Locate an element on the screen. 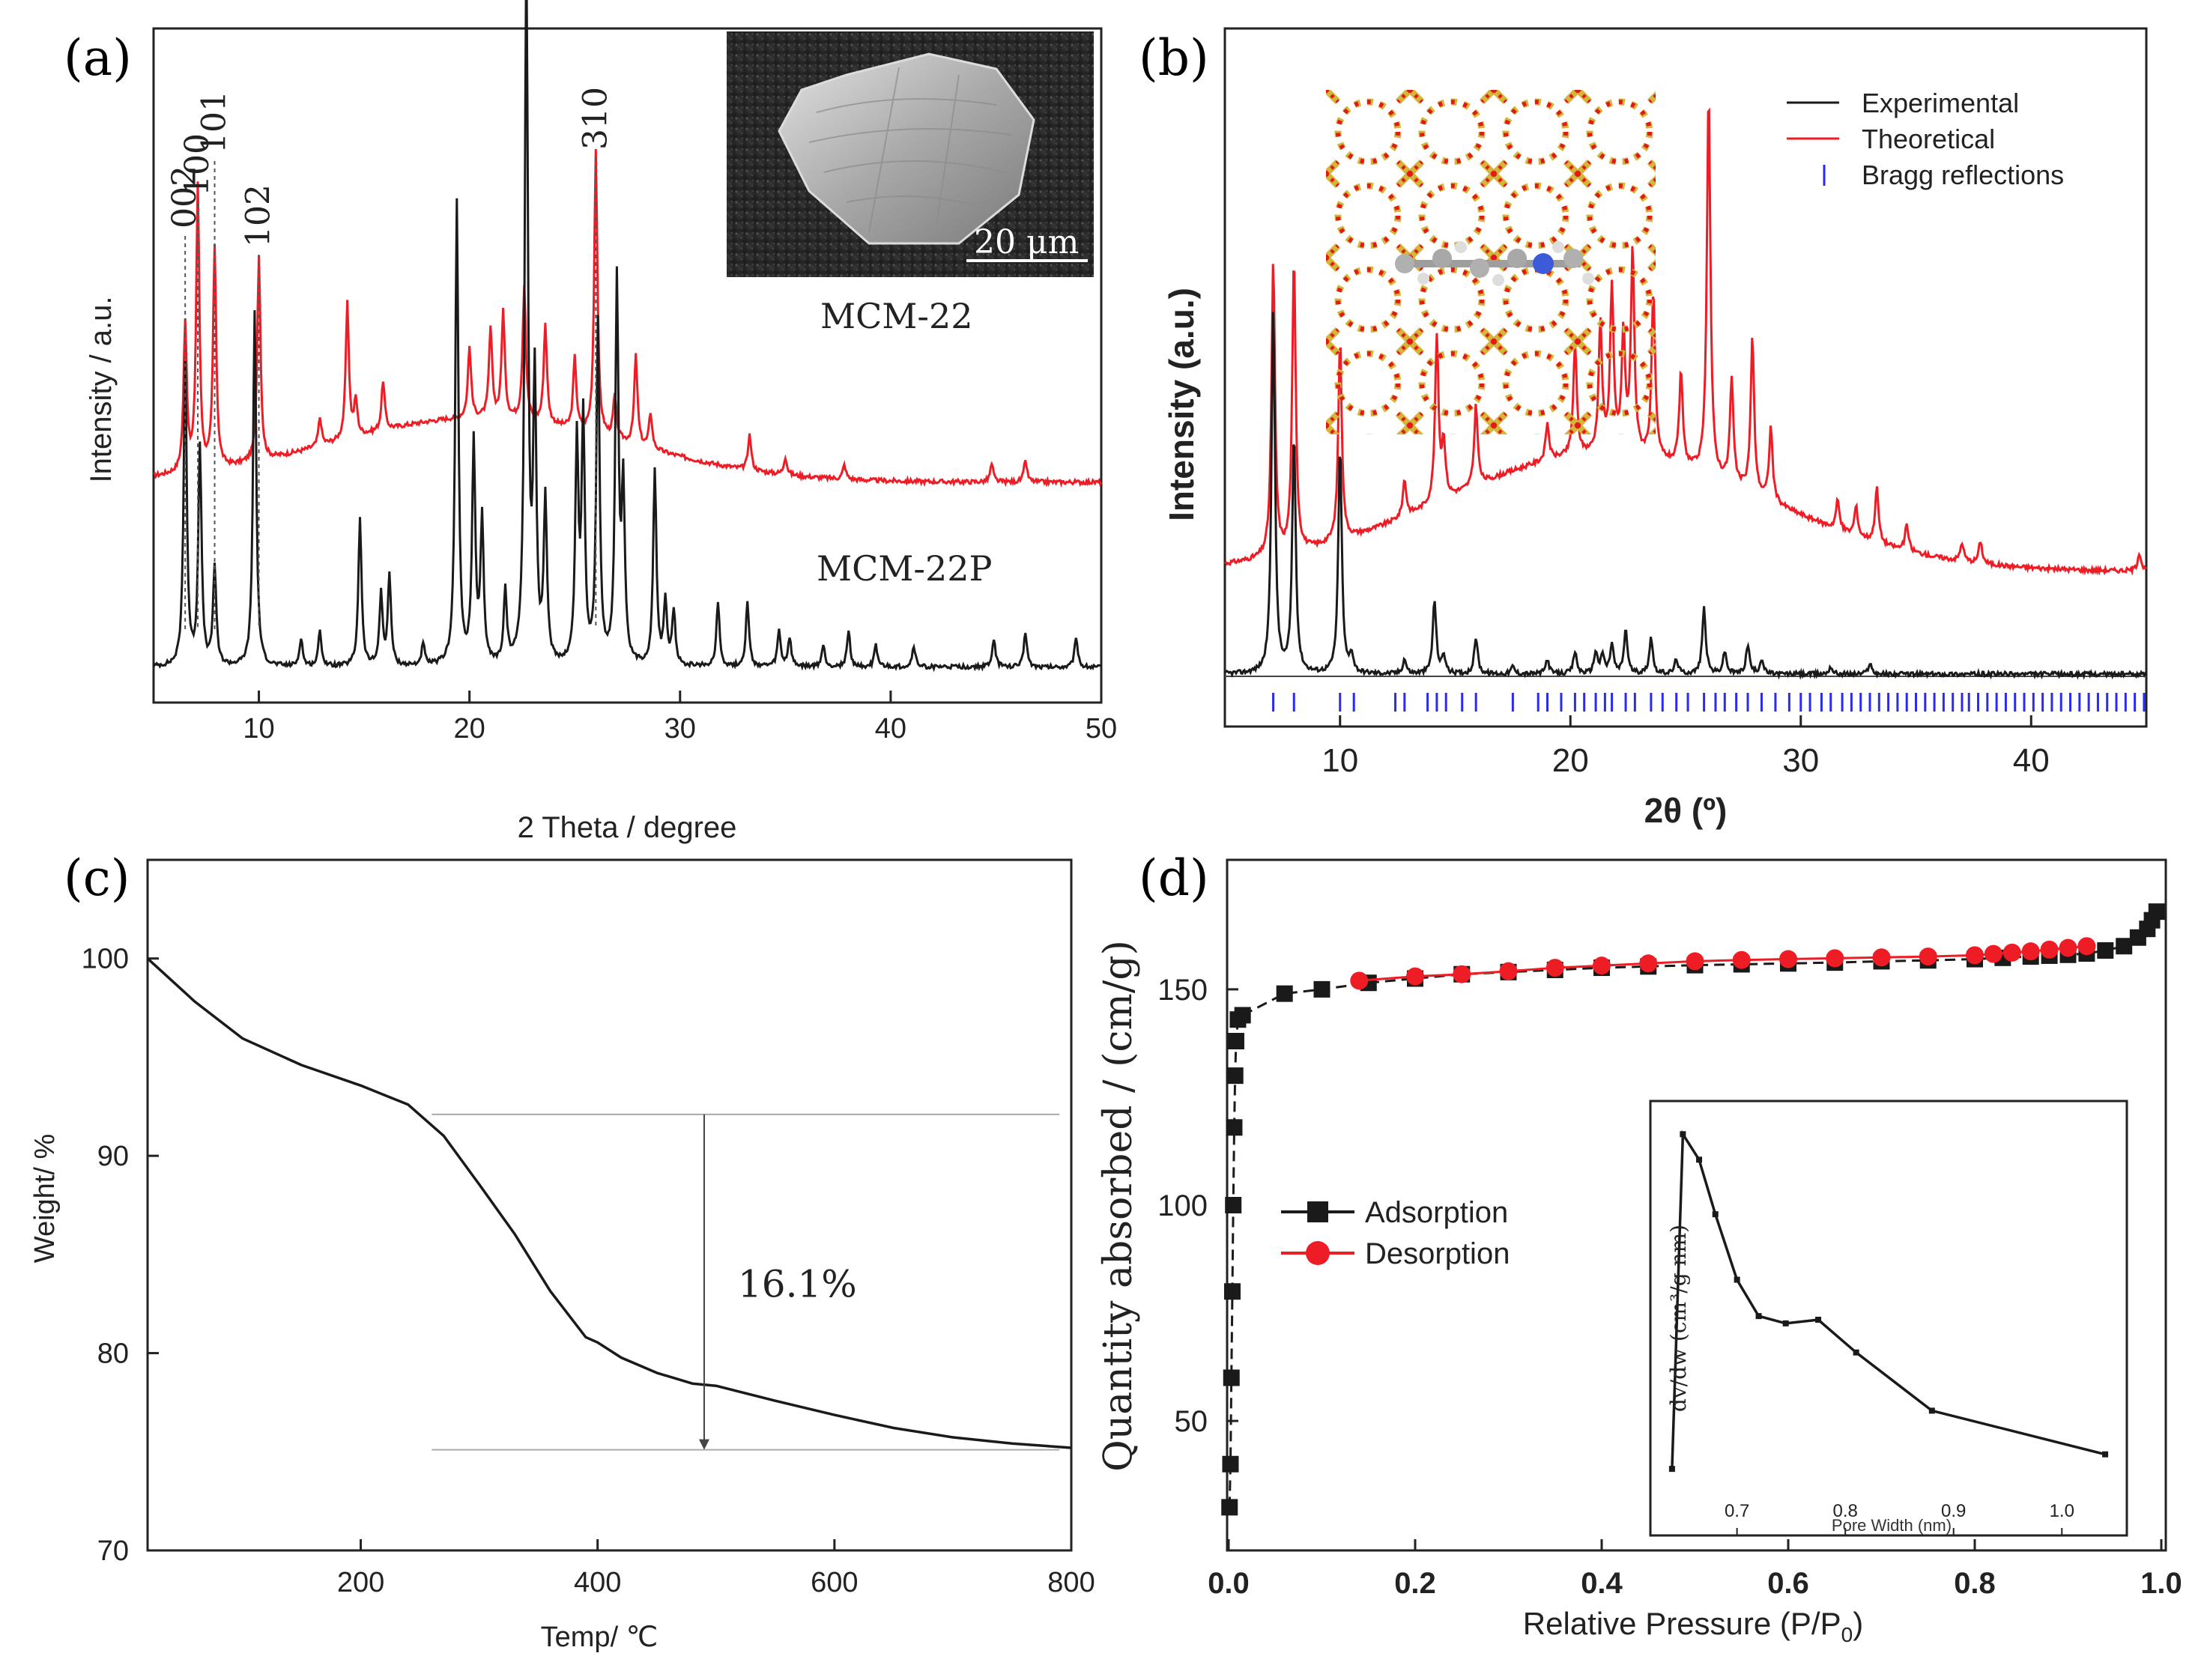 The height and width of the screenshot is (1680, 2207). x-tick-label-600: 600 is located at coordinates (834, 1582).